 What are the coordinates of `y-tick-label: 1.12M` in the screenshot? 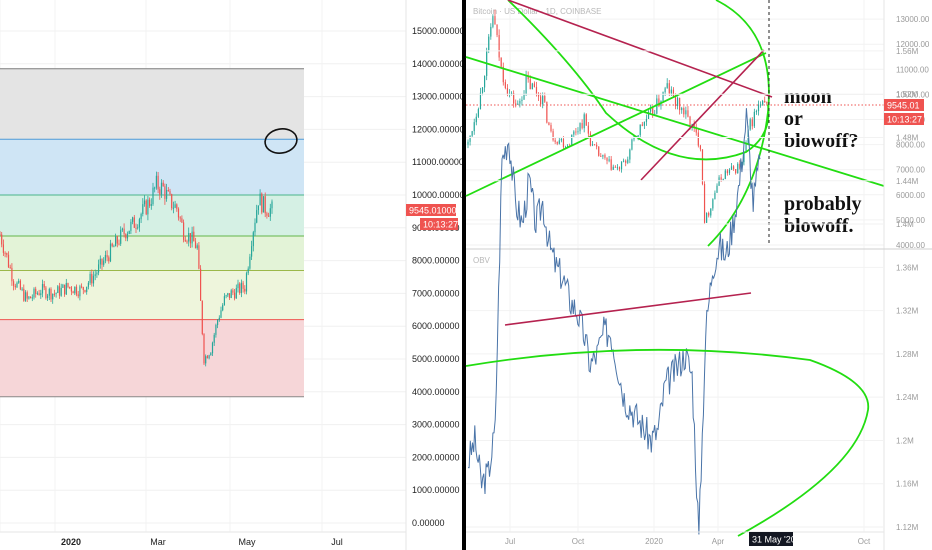 It's located at (907, 527).